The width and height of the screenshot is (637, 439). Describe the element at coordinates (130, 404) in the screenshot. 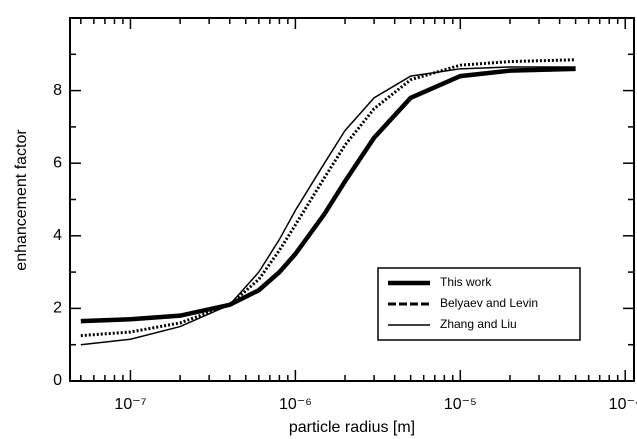

I see `x-tick-label: 10⁻⁷` at that location.